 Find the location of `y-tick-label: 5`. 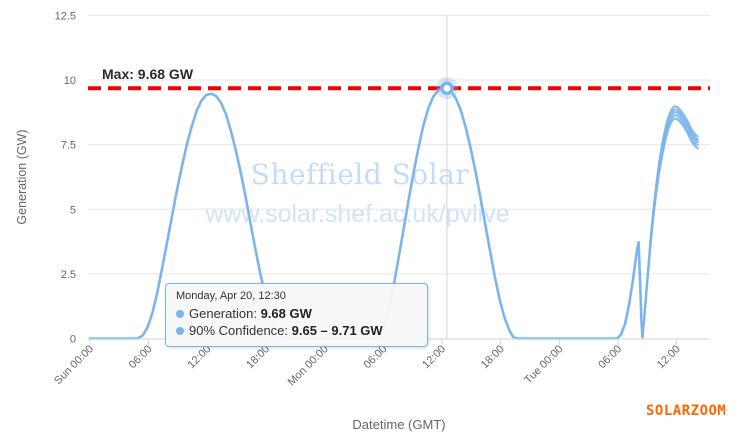

y-tick-label: 5 is located at coordinates (73, 210).